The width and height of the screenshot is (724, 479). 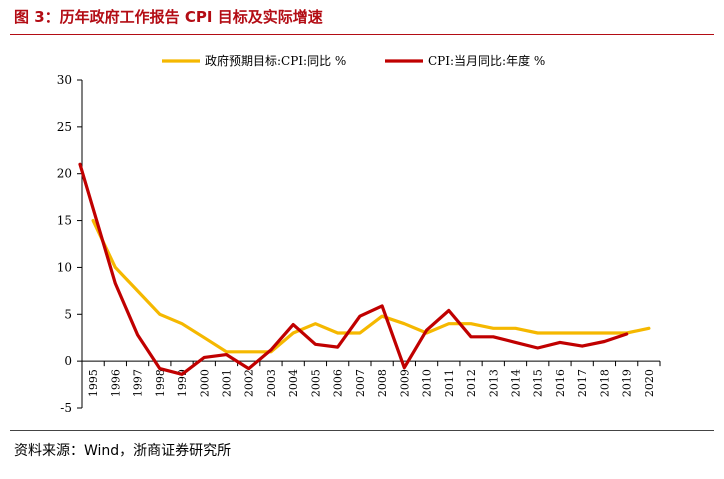 What do you see at coordinates (538, 383) in the screenshot?
I see `x-tick-label: 2015` at bounding box center [538, 383].